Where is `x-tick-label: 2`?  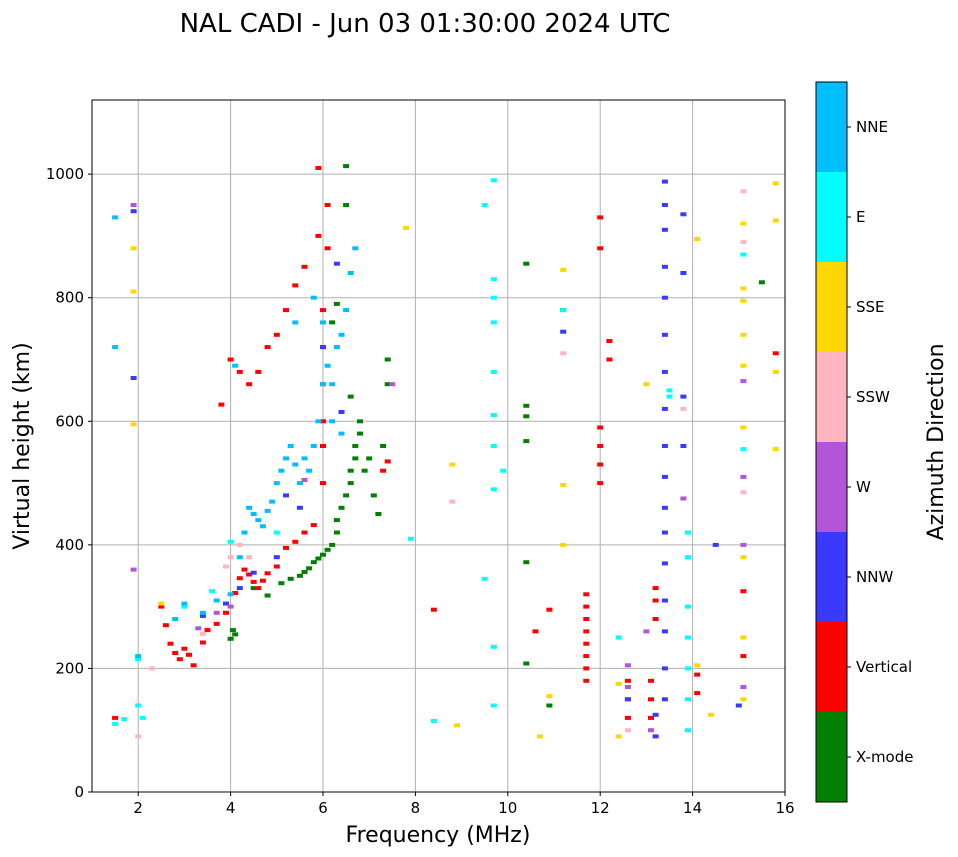 x-tick-label: 2 is located at coordinates (138, 808).